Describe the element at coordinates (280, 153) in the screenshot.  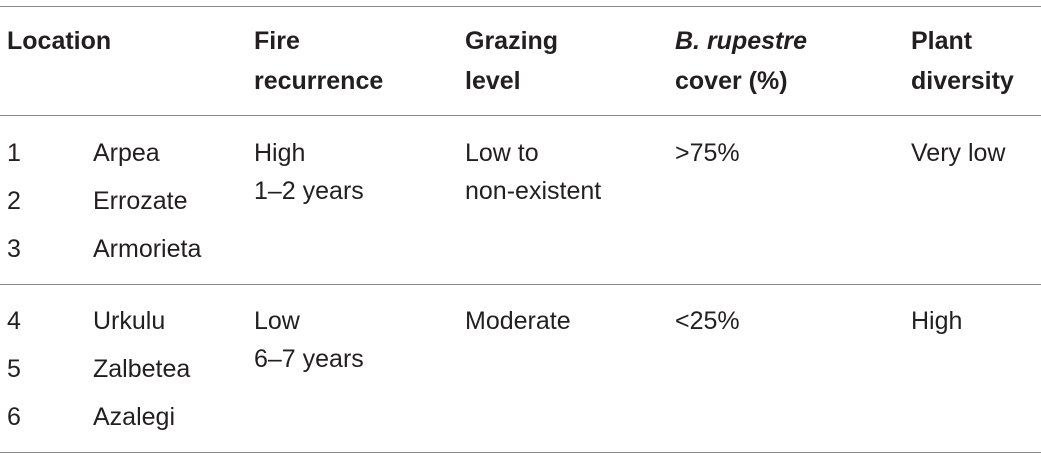
I see `fire-level: High` at that location.